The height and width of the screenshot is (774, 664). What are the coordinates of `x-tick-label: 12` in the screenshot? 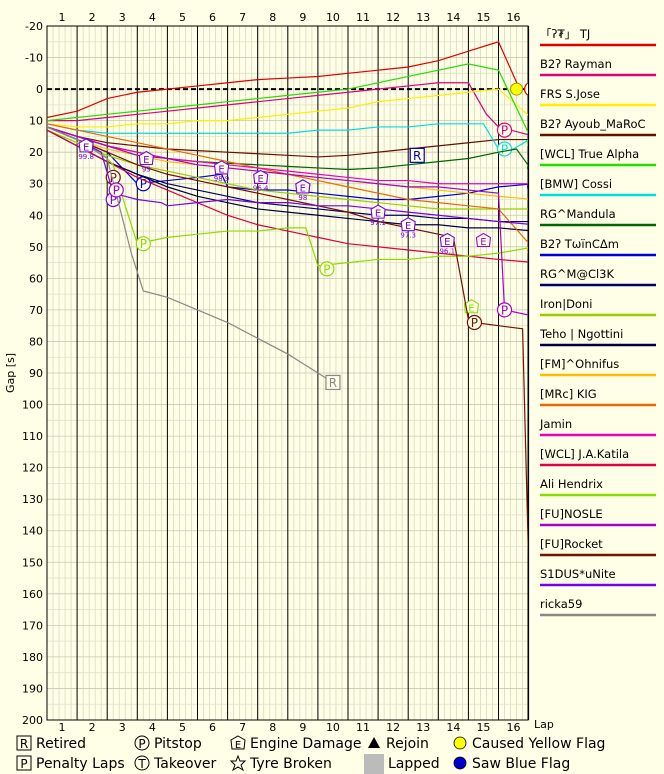 It's located at (393, 727).